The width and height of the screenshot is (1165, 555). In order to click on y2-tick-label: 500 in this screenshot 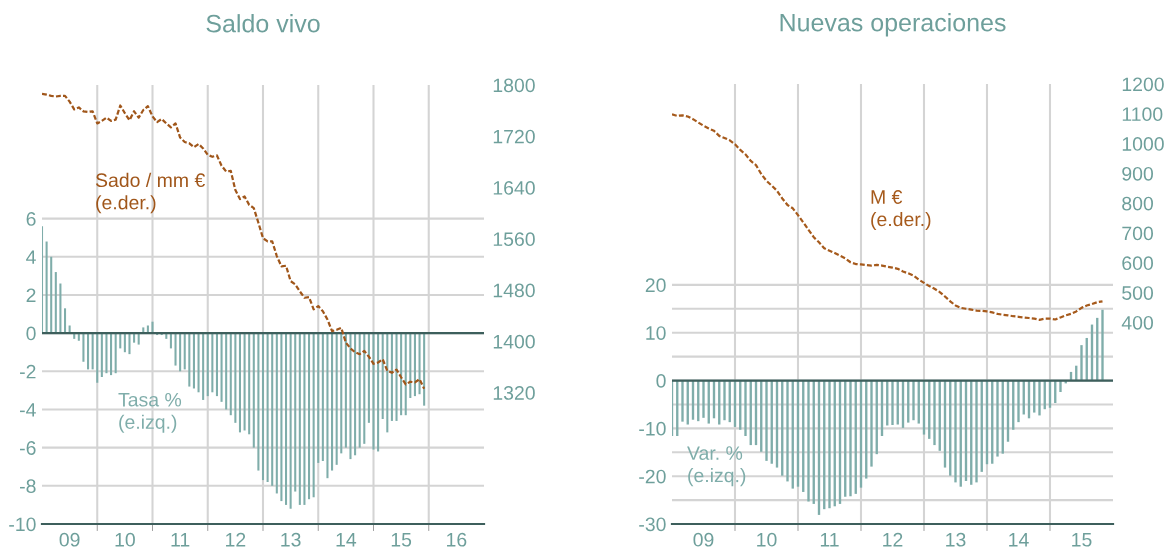, I will do `click(1138, 293)`.